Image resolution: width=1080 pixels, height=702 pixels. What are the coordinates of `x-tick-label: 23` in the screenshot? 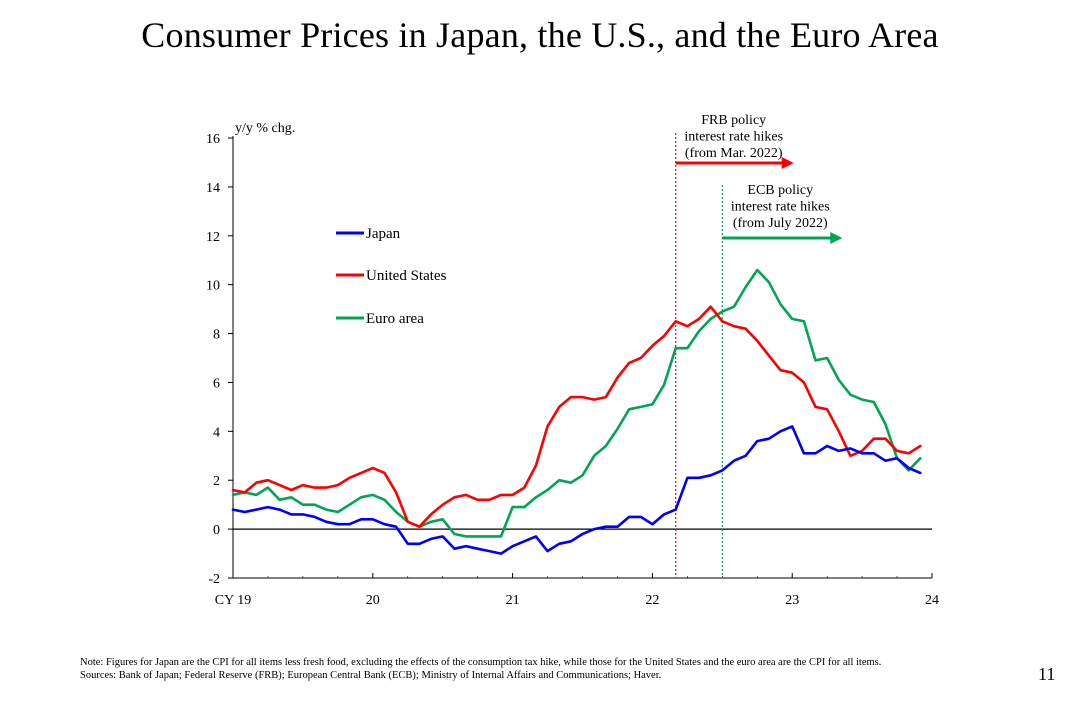 It's located at (792, 600).